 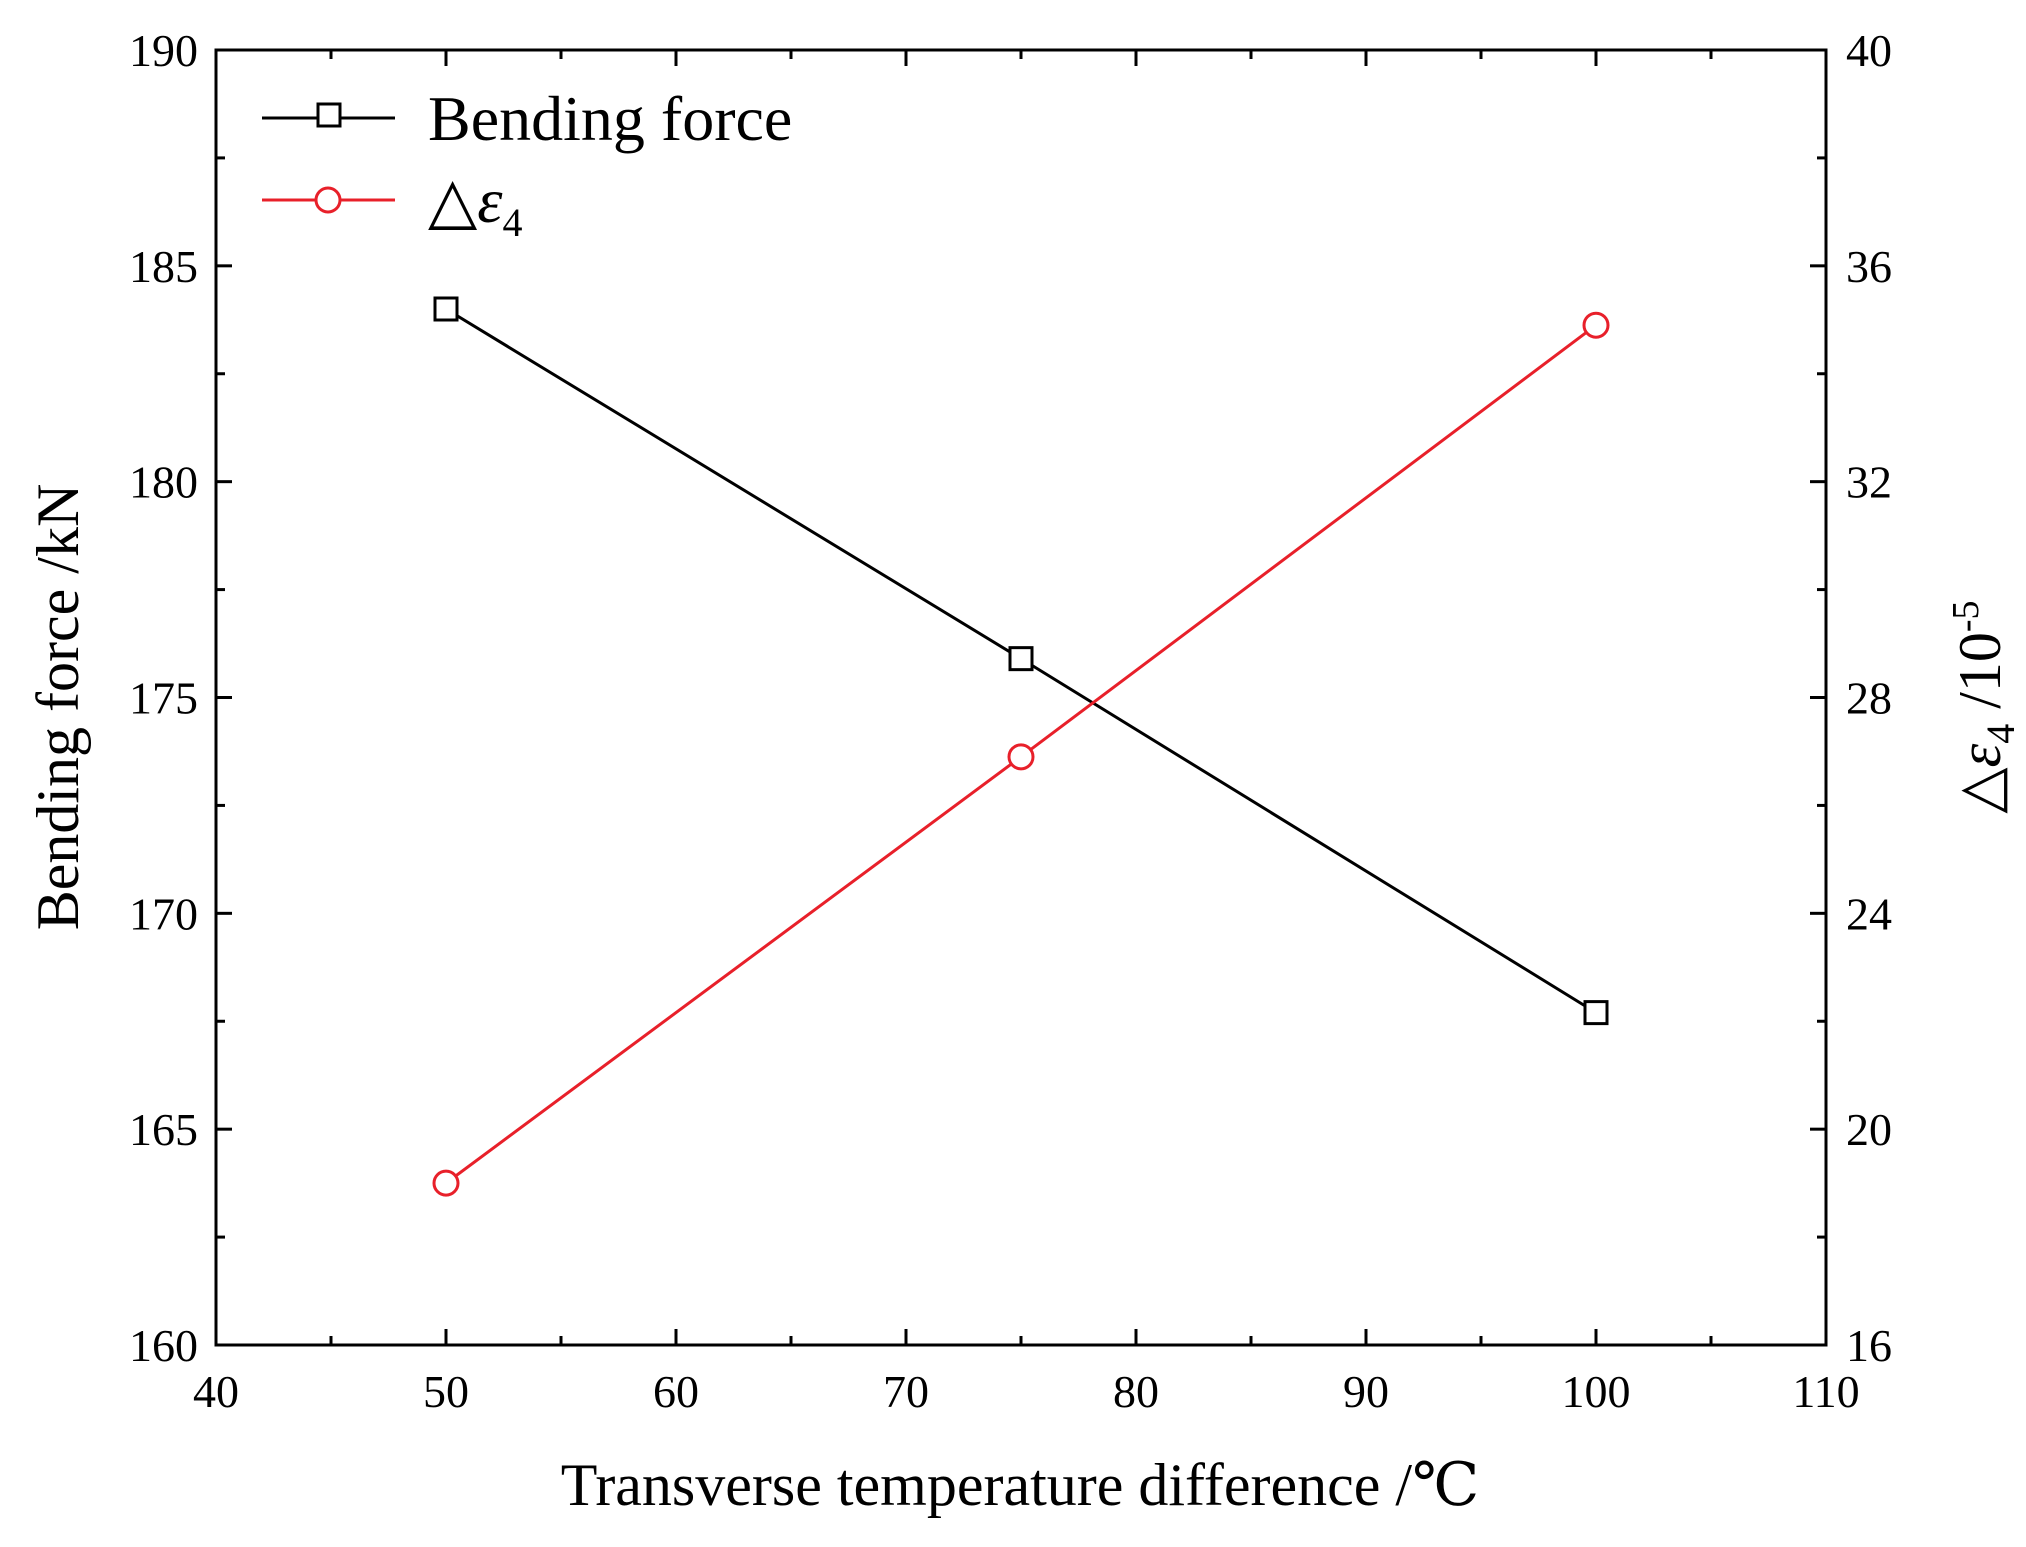 What do you see at coordinates (1869, 1345) in the screenshot?
I see `y2-tick-label: 16` at bounding box center [1869, 1345].